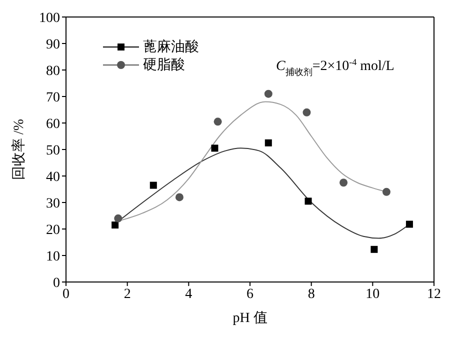  I want to click on y-tick-label: 40, so click(53, 177).